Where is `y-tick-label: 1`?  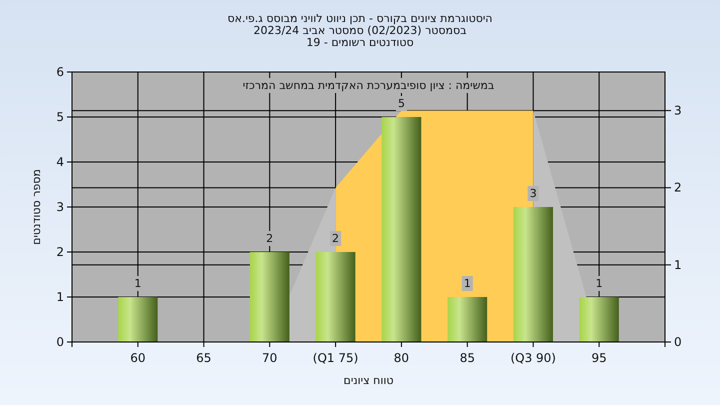 y-tick-label: 1 is located at coordinates (60, 297).